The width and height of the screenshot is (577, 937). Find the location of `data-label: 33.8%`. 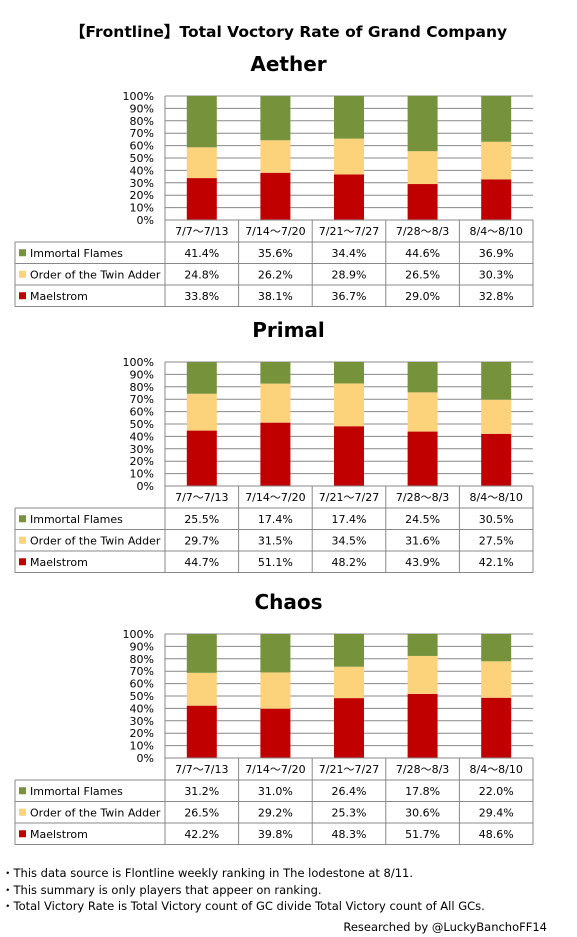

data-label: 33.8% is located at coordinates (201, 296).